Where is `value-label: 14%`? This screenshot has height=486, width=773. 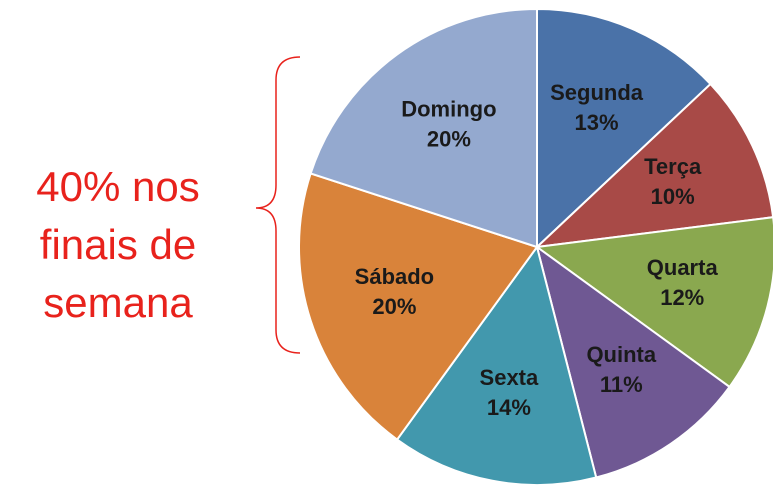
value-label: 14% is located at coordinates (509, 407).